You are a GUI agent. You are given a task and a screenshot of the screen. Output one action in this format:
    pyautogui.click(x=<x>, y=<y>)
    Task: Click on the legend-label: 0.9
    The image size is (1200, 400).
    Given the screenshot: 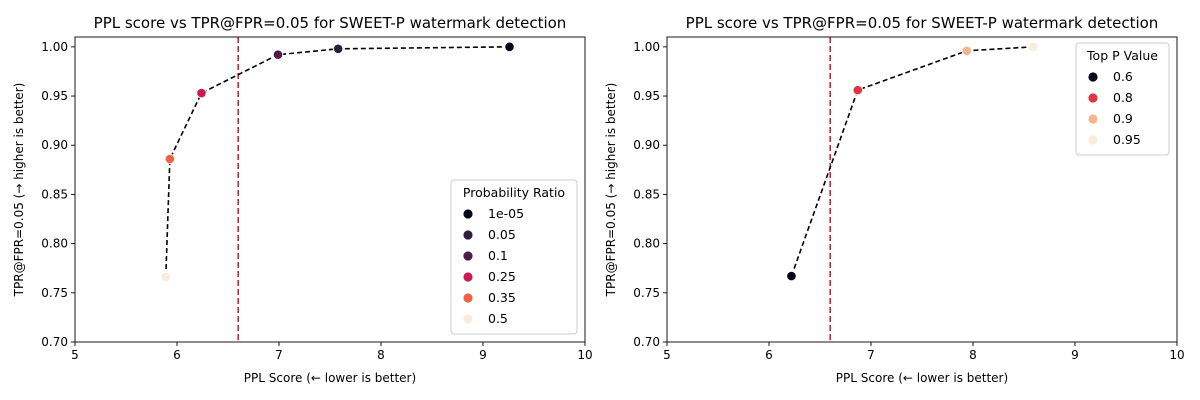 What is the action you would take?
    pyautogui.click(x=1123, y=118)
    